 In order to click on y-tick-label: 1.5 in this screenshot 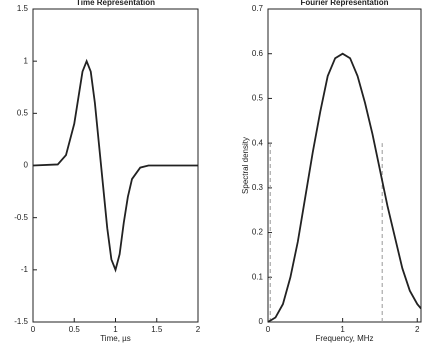, I will do `click(23, 8)`.